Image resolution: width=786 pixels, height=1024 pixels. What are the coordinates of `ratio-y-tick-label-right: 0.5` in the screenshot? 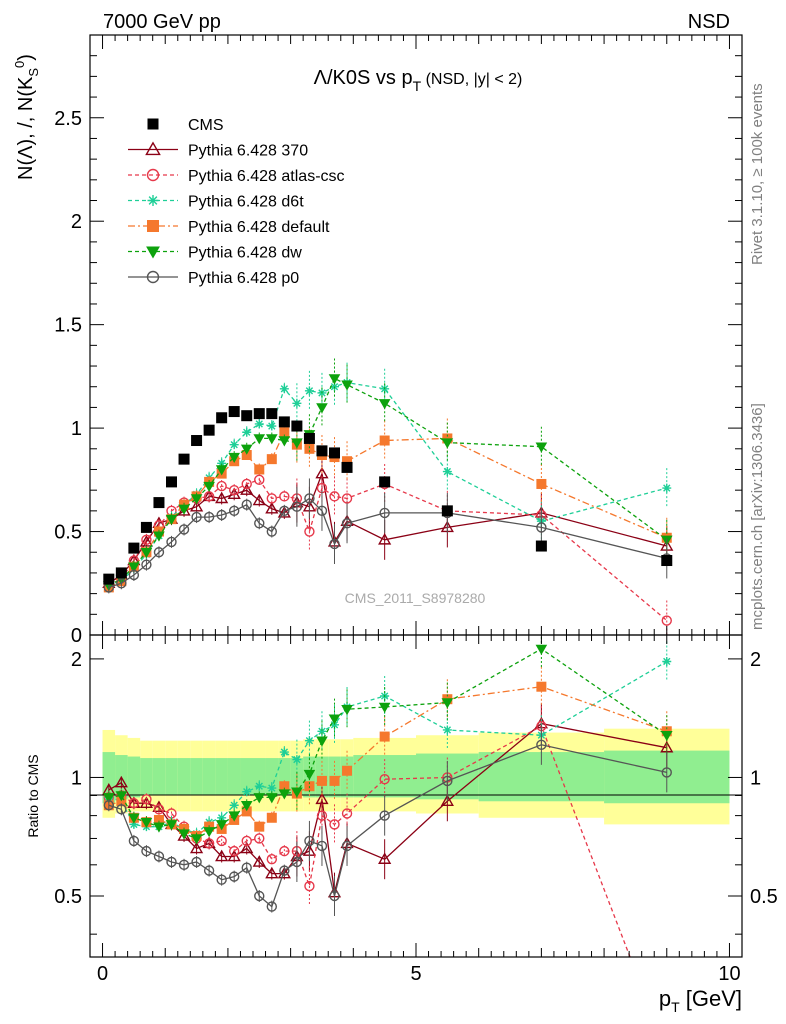 It's located at (764, 897).